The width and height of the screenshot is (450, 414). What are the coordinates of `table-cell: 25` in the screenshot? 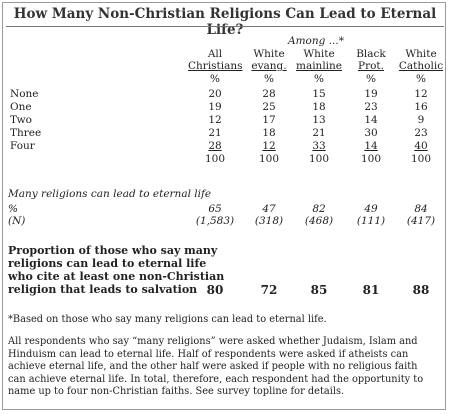 It's located at (269, 107).